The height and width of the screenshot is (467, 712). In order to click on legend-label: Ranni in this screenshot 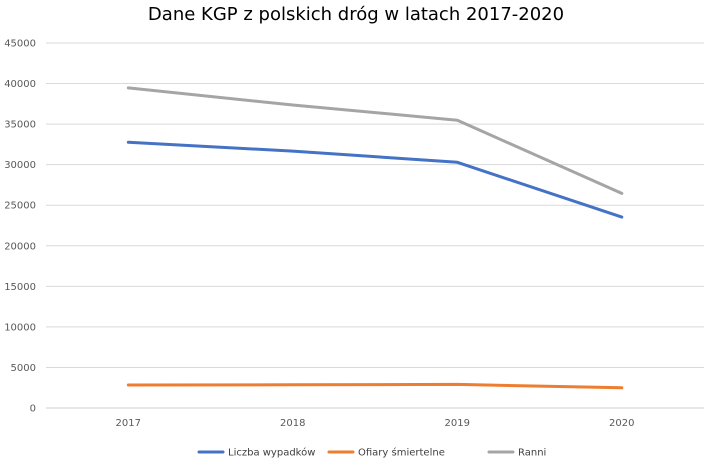, I will do `click(532, 453)`.